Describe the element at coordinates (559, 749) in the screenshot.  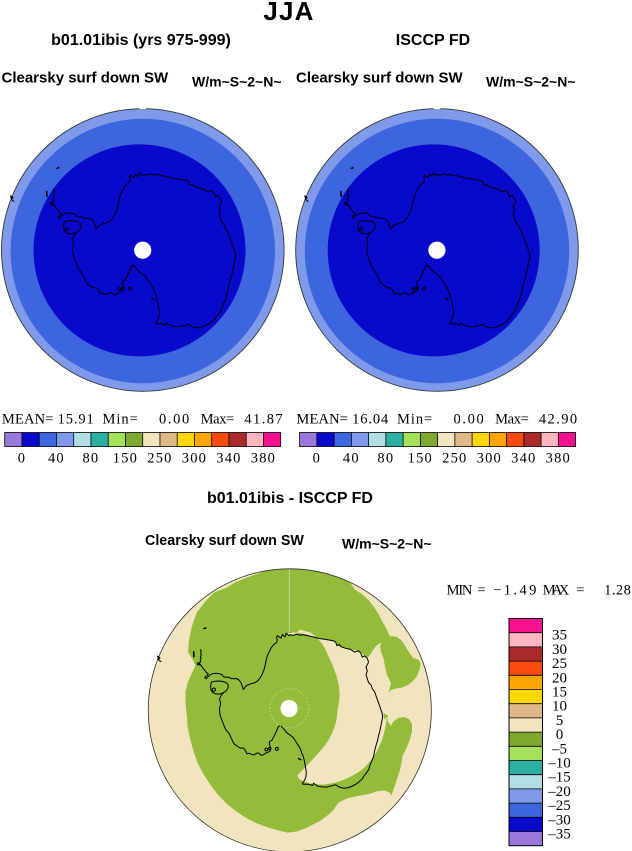
I see `svg-text: –5` at that location.